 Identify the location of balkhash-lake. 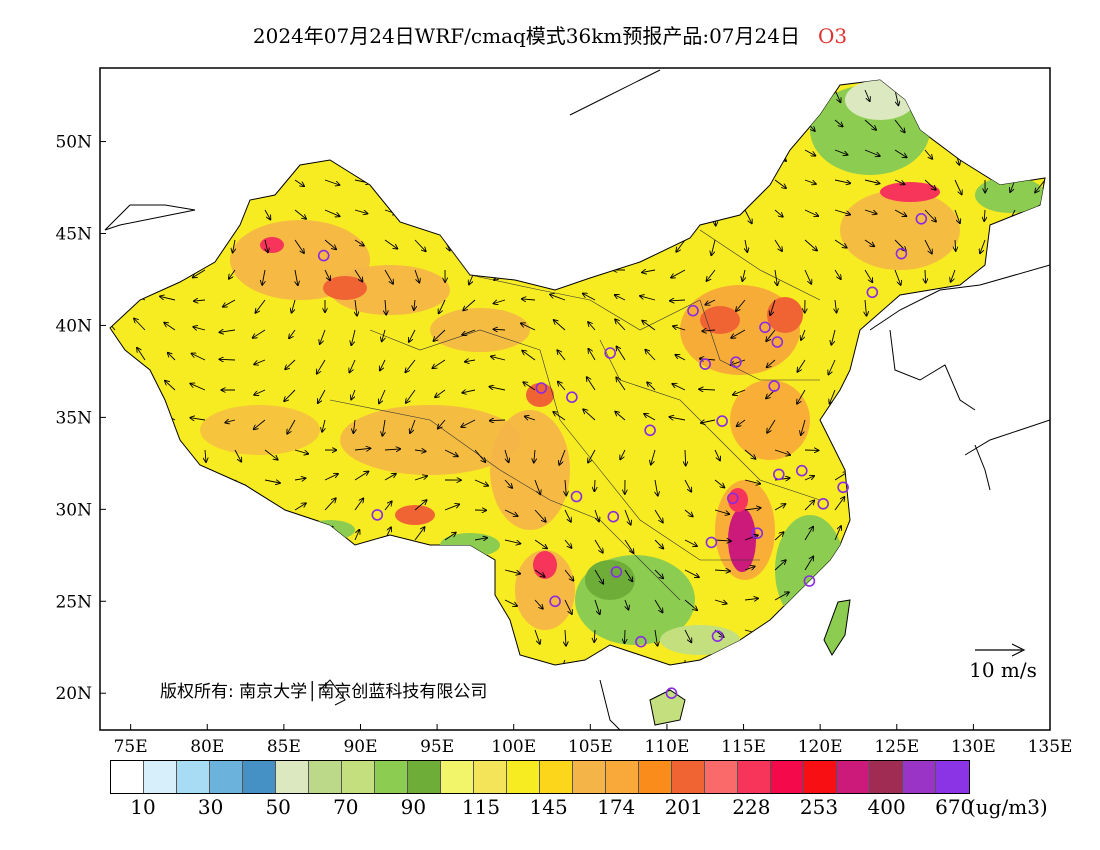
(150, 217).